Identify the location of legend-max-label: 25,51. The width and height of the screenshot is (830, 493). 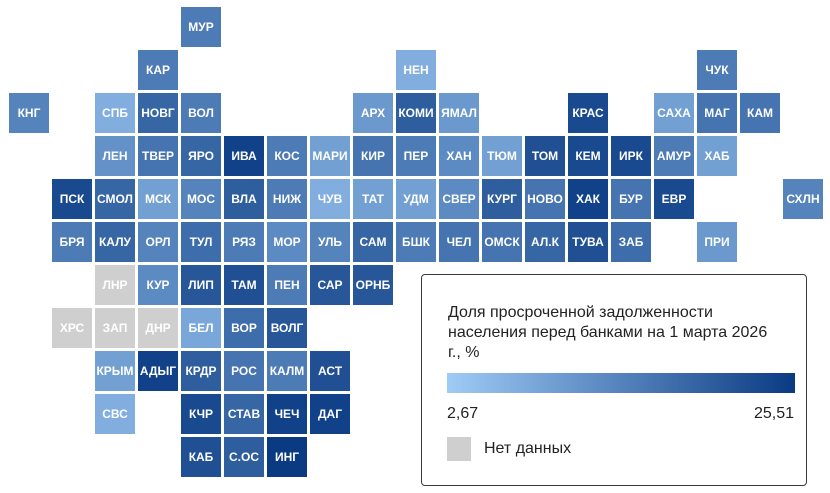
(773, 413).